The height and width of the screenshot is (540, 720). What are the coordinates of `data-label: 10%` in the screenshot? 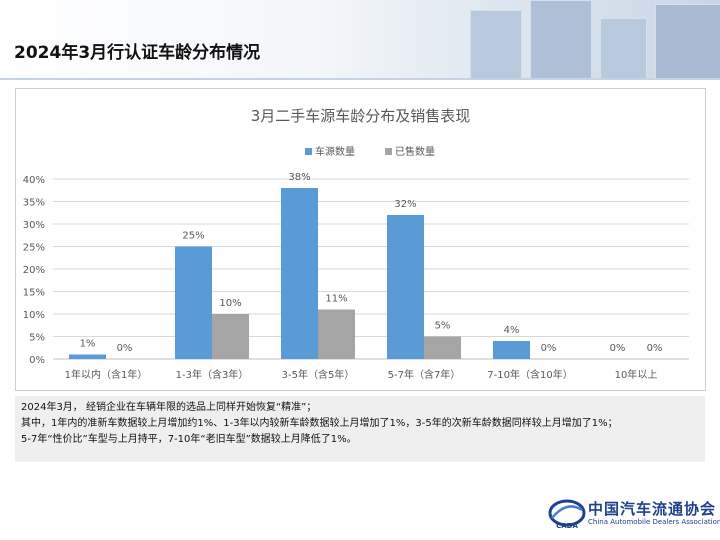 It's located at (230, 303).